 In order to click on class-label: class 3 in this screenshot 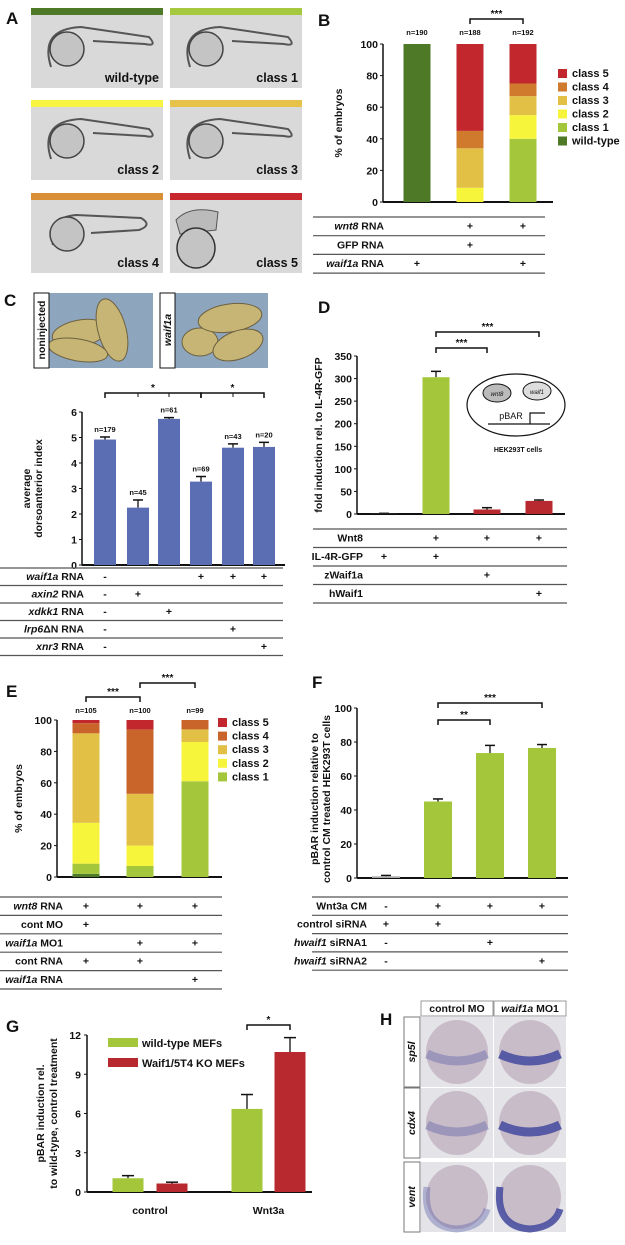, I will do `click(277, 170)`.